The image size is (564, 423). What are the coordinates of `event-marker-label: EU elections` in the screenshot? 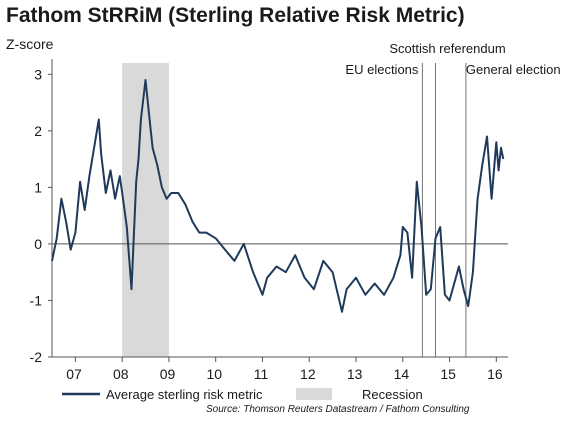 It's located at (381, 69).